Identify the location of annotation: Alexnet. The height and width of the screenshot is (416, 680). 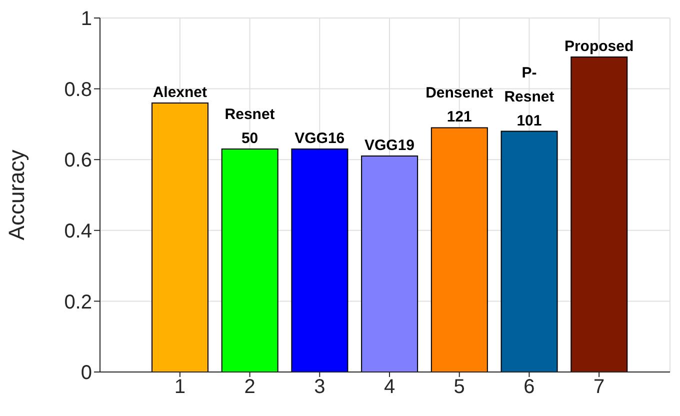
(180, 92).